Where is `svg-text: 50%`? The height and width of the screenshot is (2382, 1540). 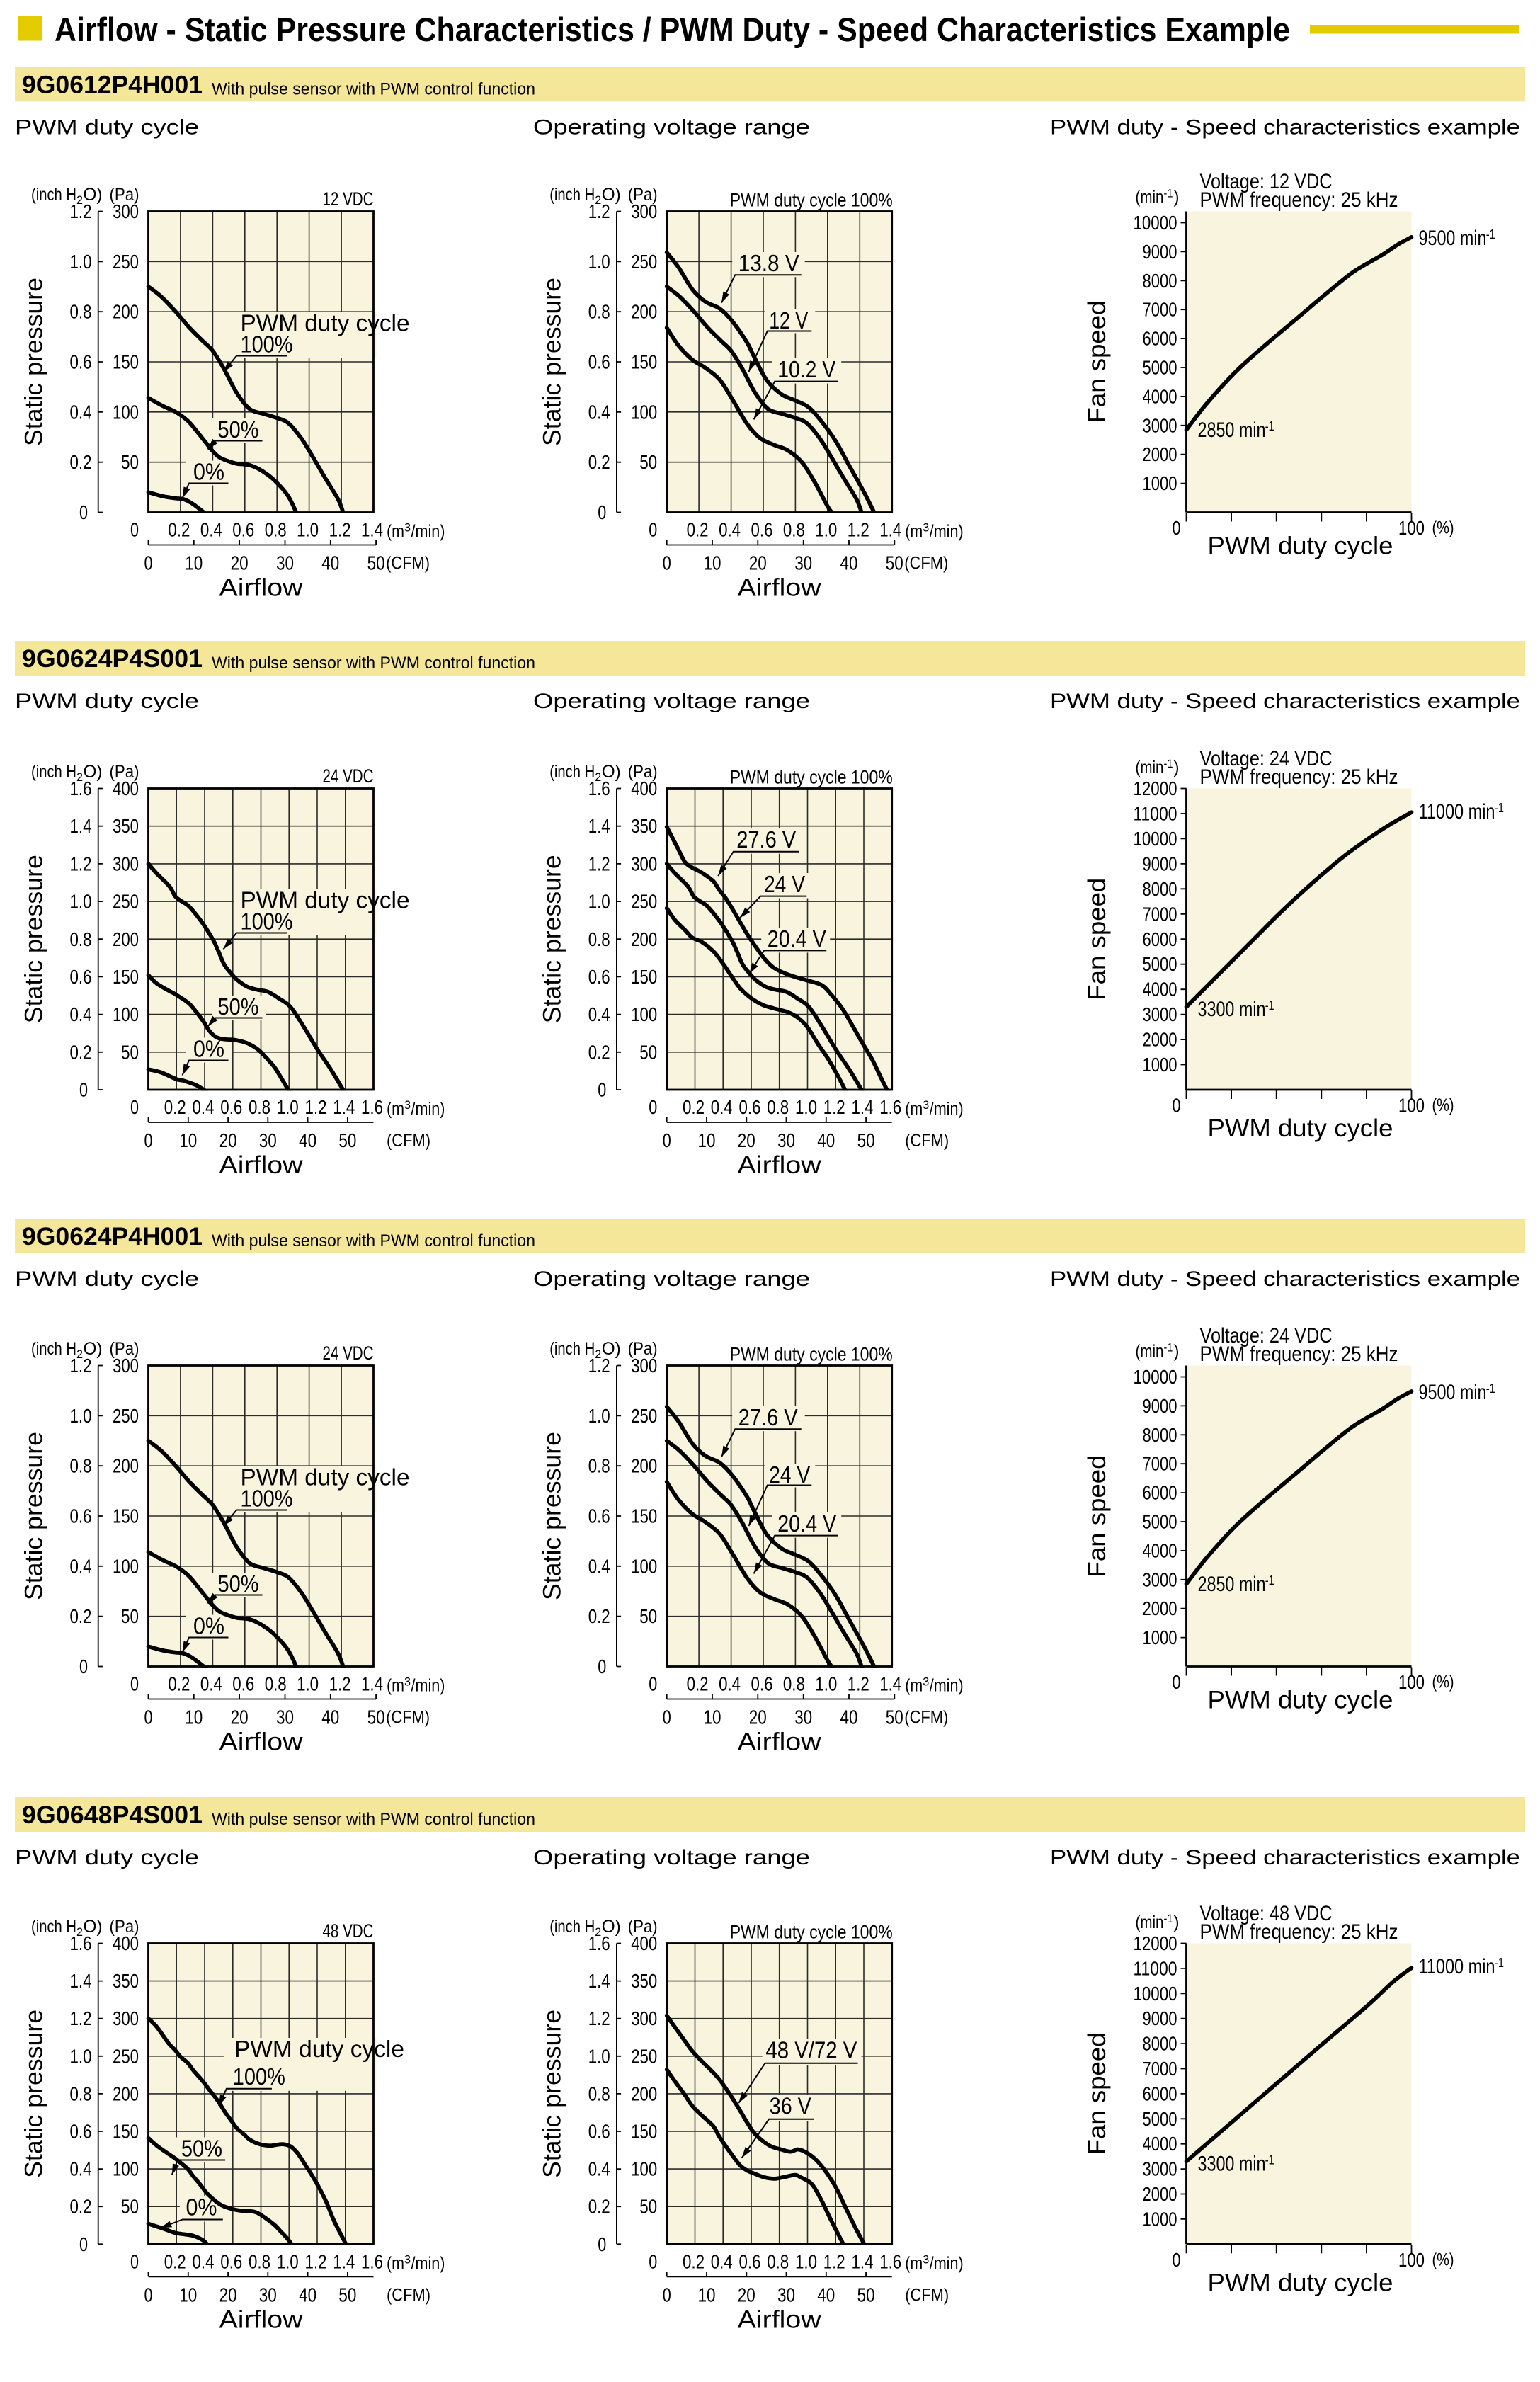
svg-text: 50% is located at coordinates (202, 2149).